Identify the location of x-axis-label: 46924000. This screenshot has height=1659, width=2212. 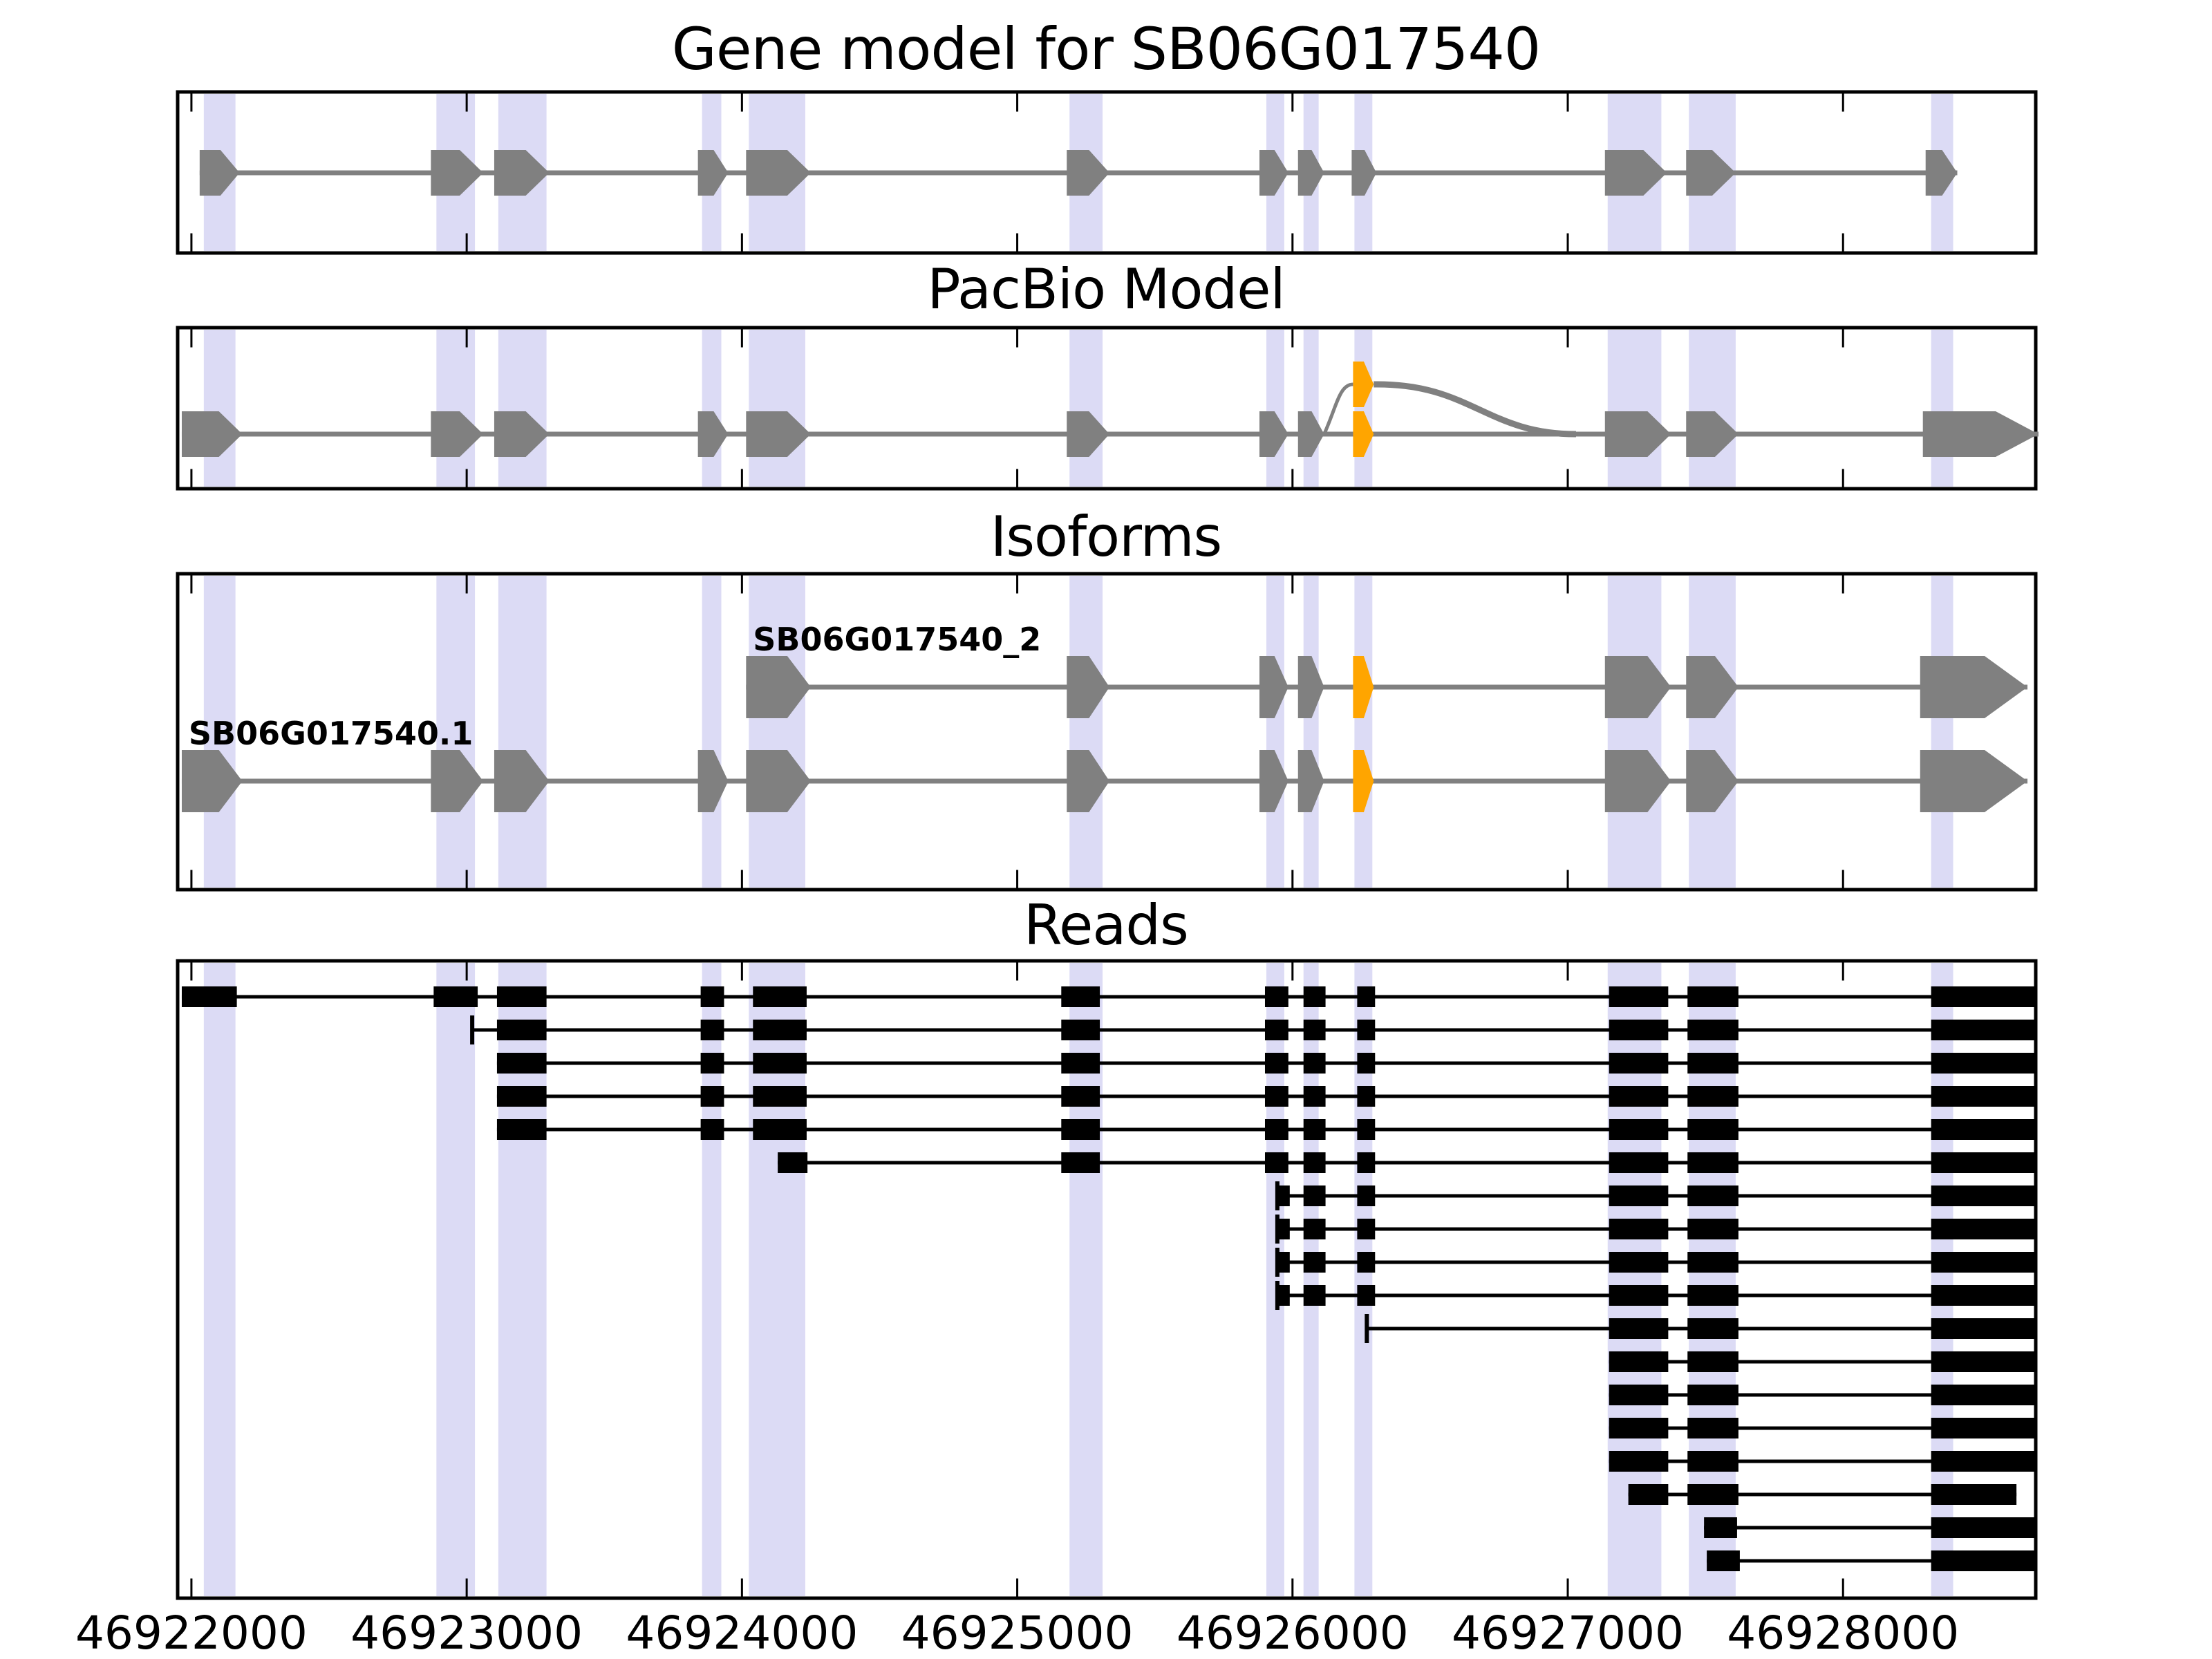
(742, 1633).